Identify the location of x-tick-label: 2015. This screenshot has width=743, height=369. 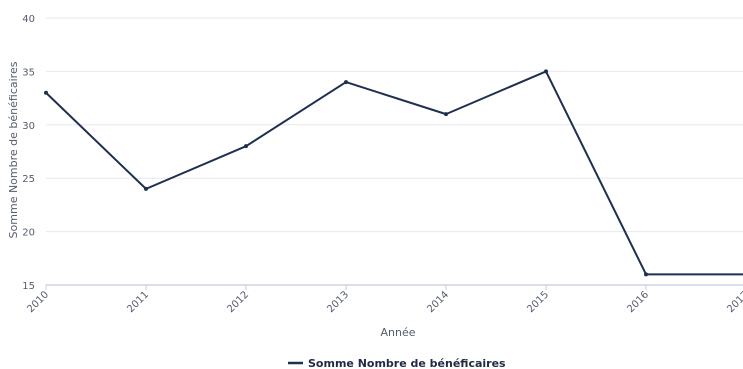
(538, 302).